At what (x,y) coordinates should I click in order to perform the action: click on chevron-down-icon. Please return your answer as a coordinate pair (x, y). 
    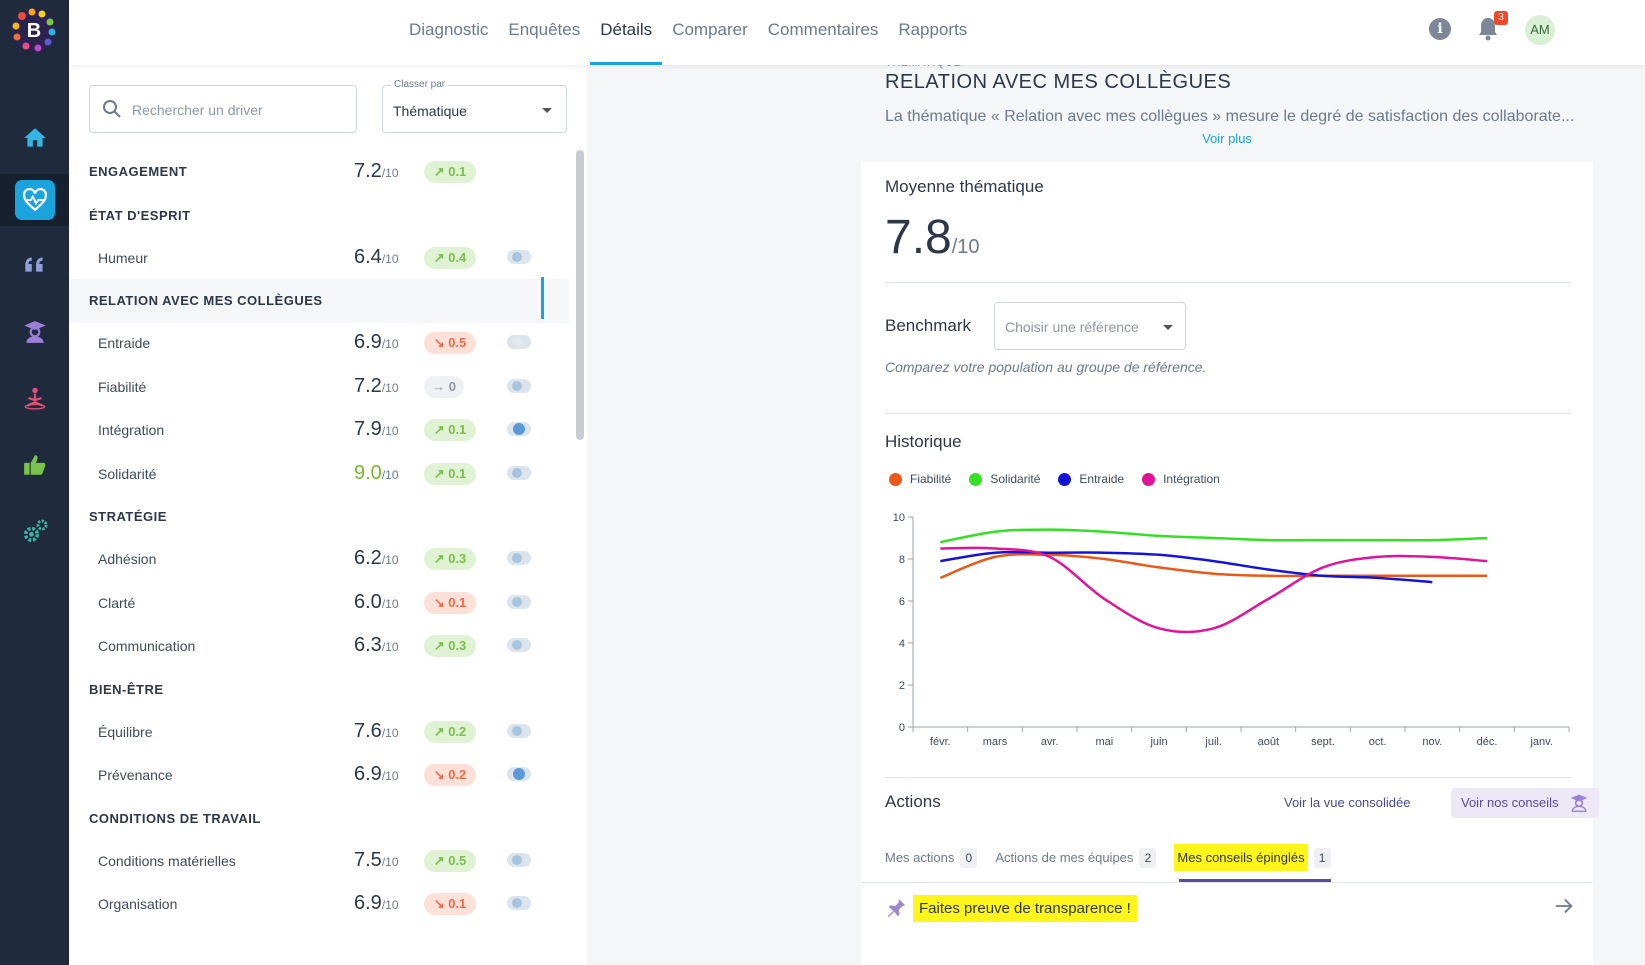
    Looking at the image, I should click on (547, 110).